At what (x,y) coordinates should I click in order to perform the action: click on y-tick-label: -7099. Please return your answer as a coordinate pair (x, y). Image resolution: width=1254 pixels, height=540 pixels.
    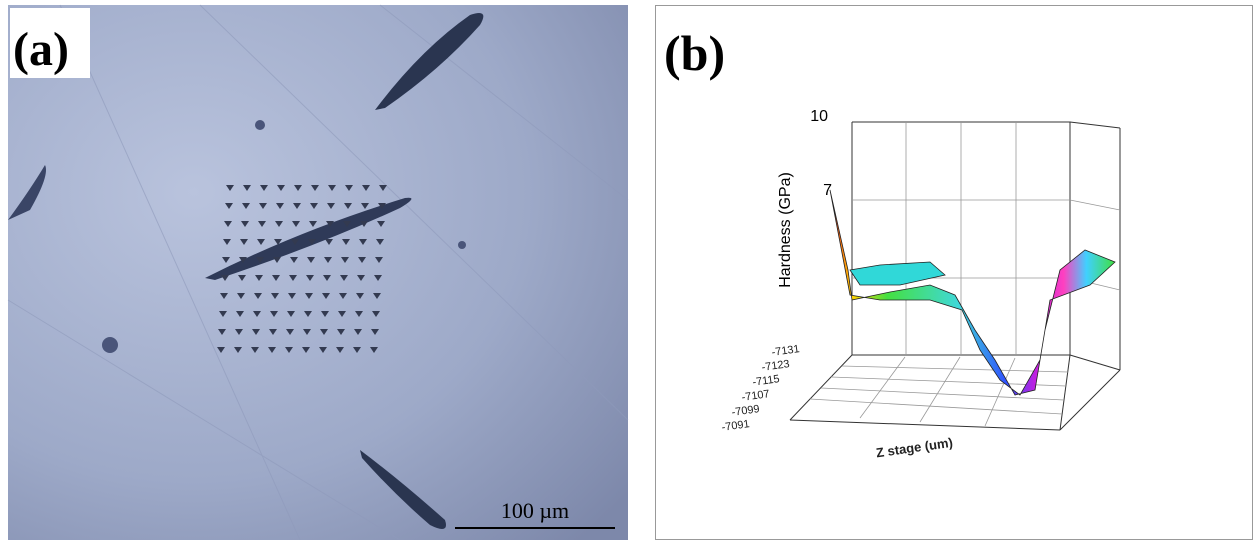
    Looking at the image, I should click on (746, 411).